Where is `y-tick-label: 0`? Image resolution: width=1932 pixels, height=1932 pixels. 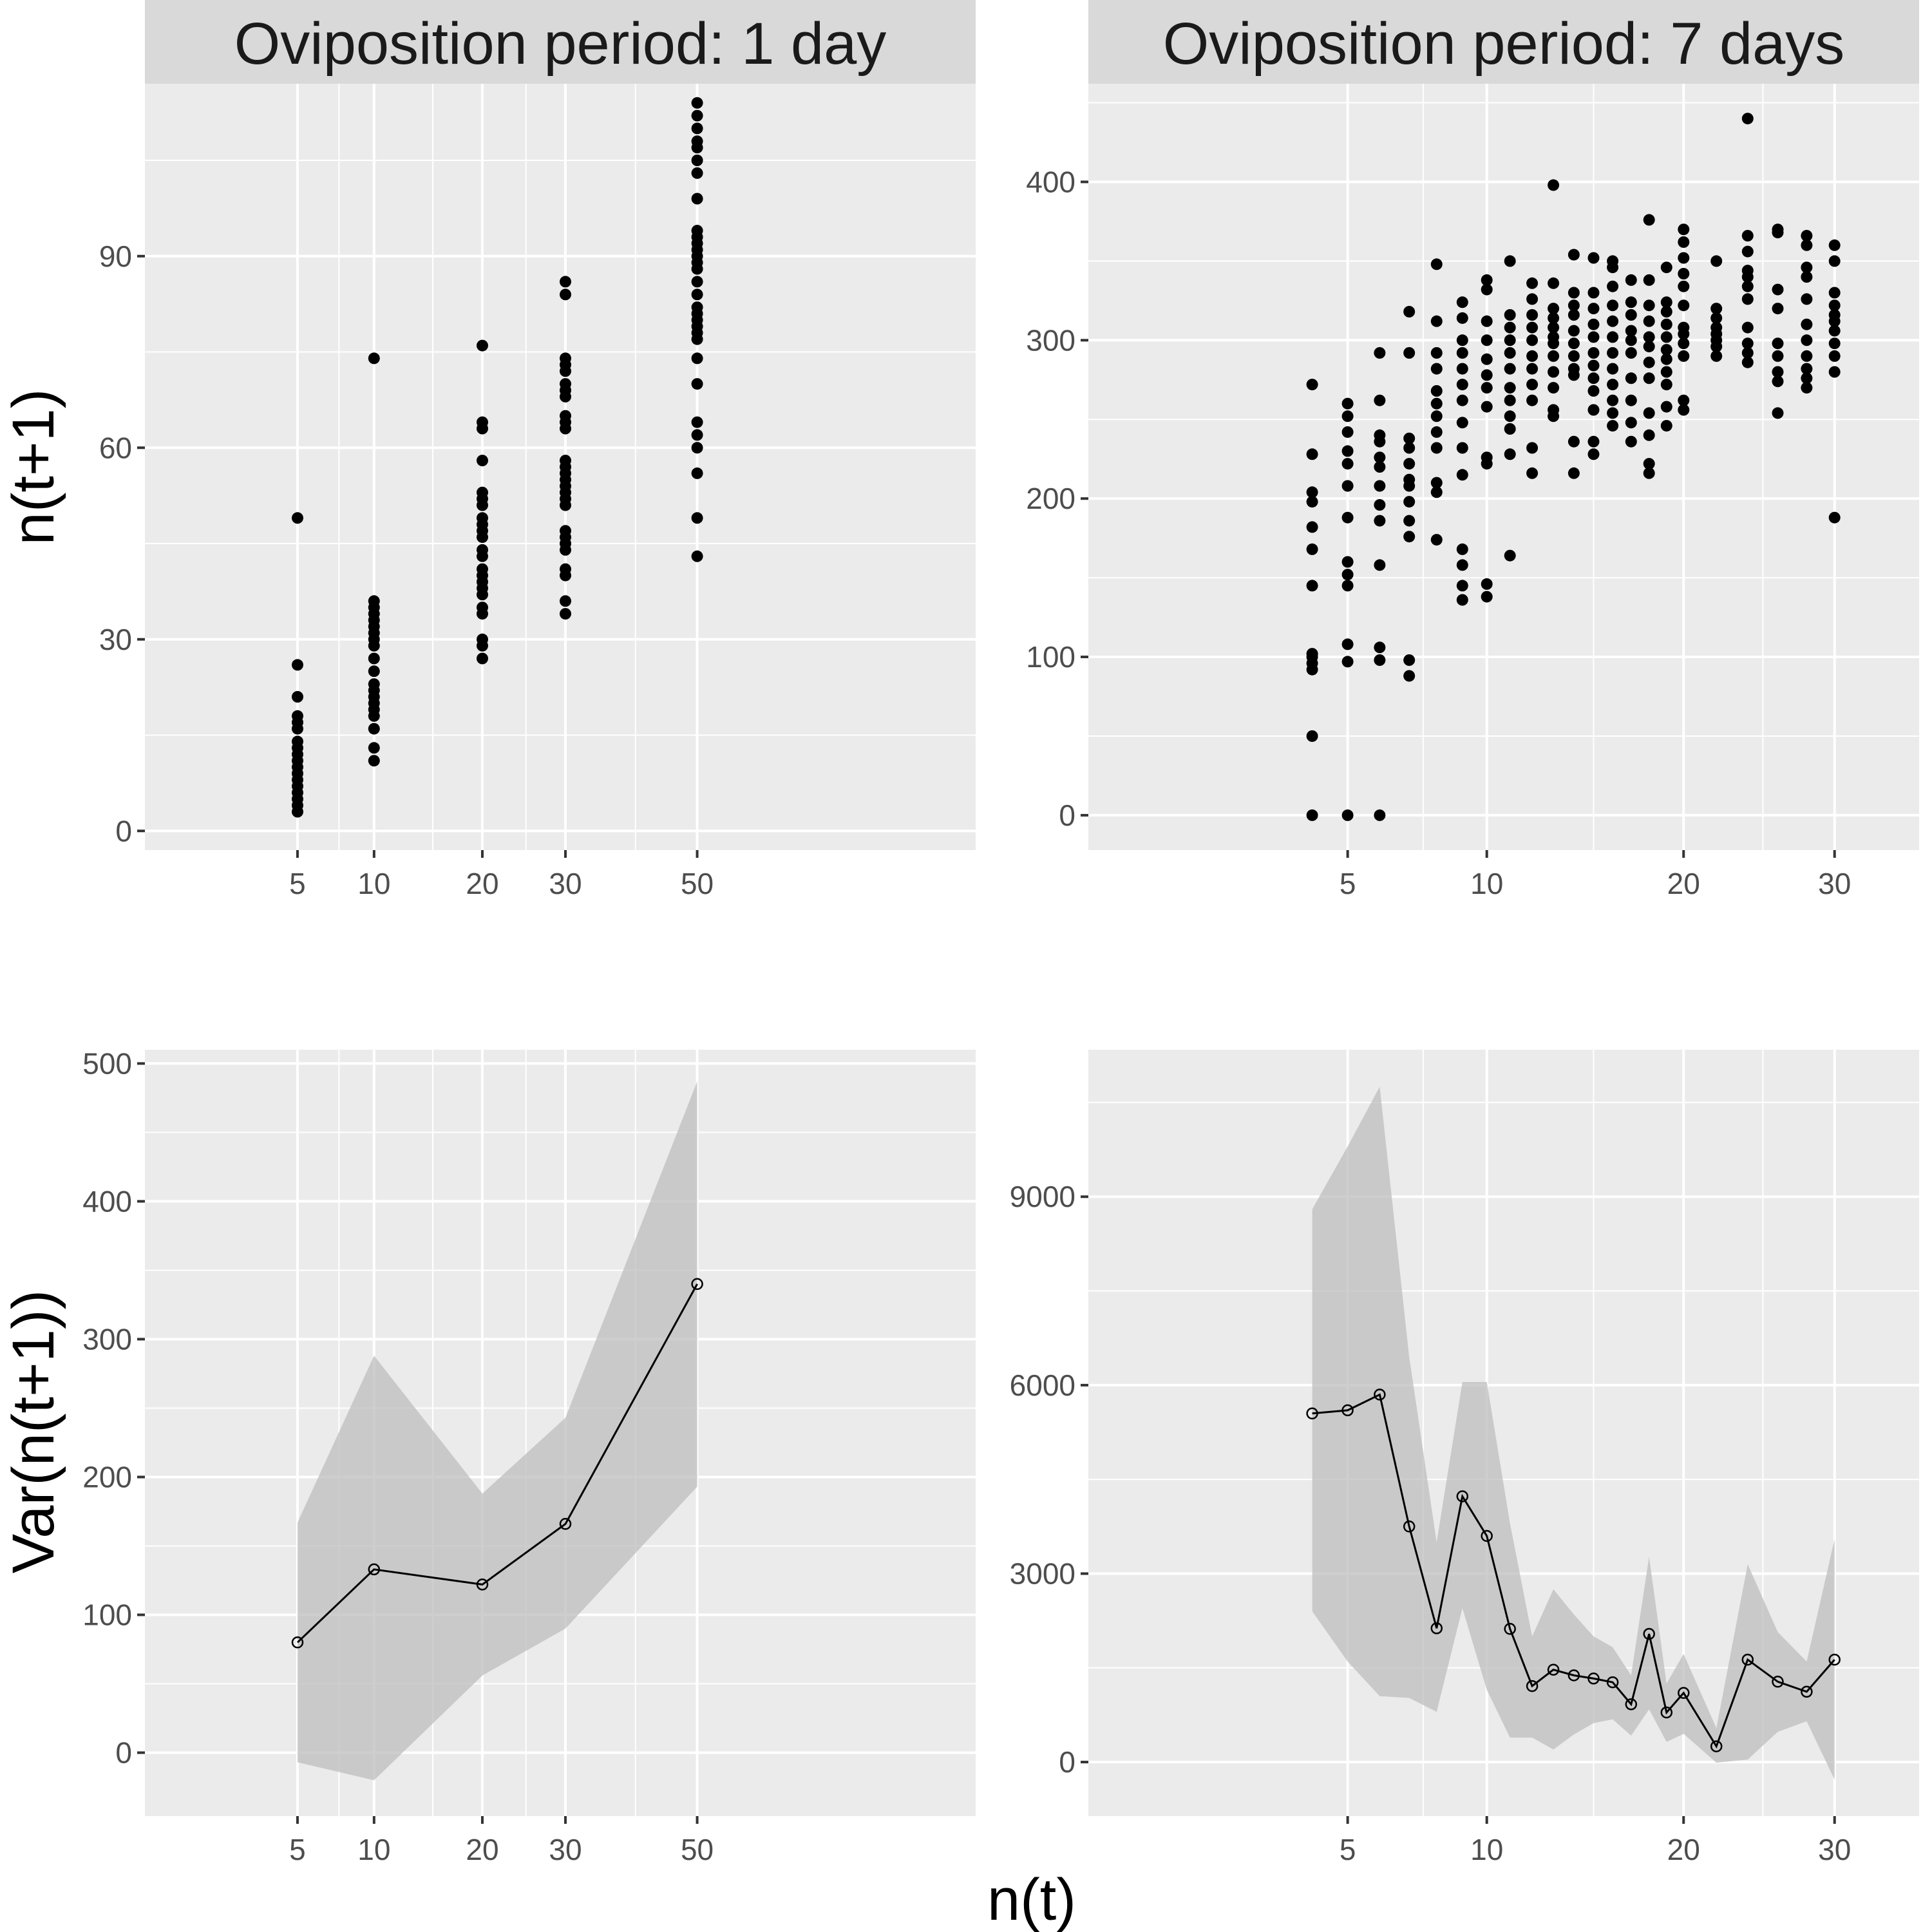 y-tick-label: 0 is located at coordinates (124, 1753).